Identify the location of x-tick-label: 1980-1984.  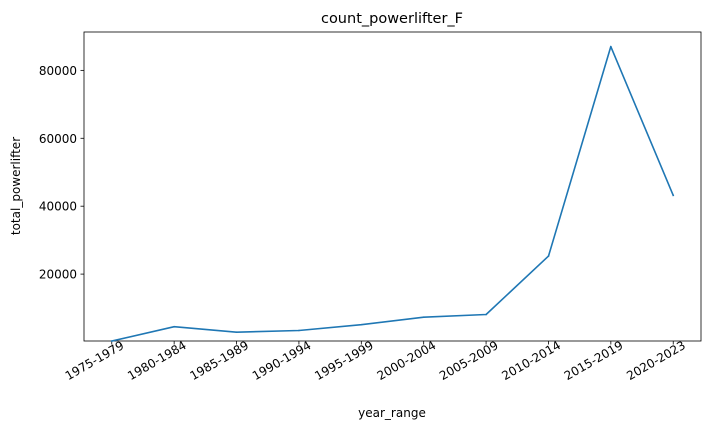
(157, 360).